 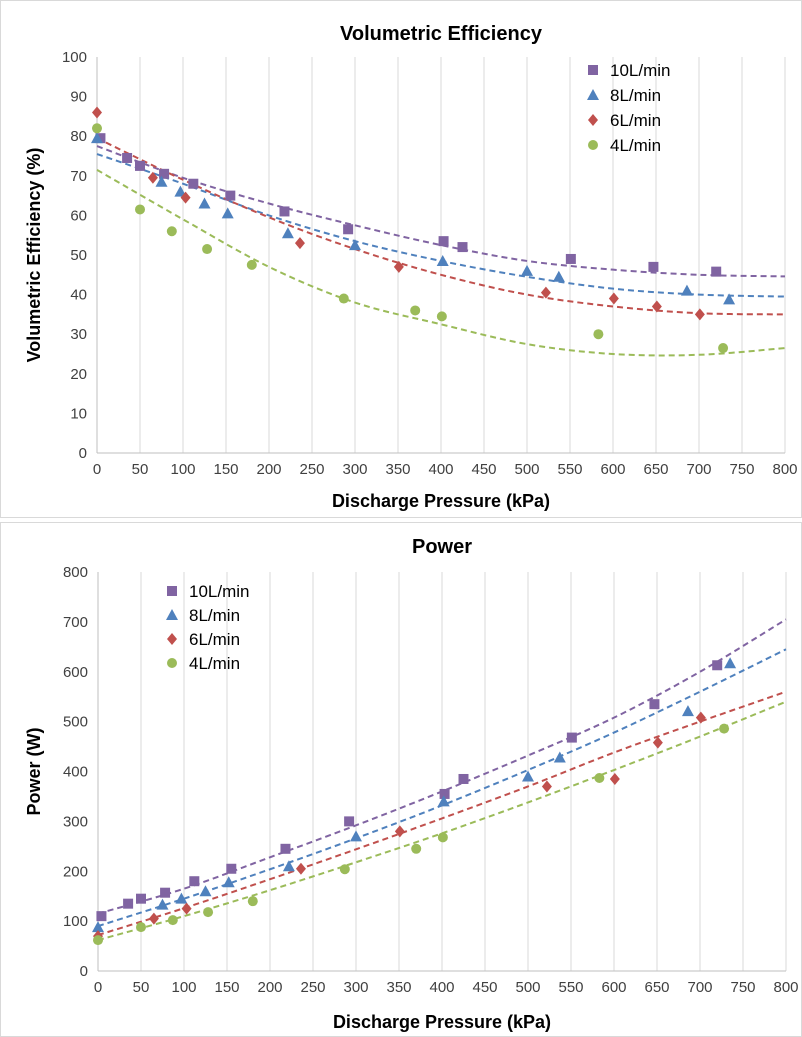 I want to click on y-tick-label: 0, so click(x=83, y=453).